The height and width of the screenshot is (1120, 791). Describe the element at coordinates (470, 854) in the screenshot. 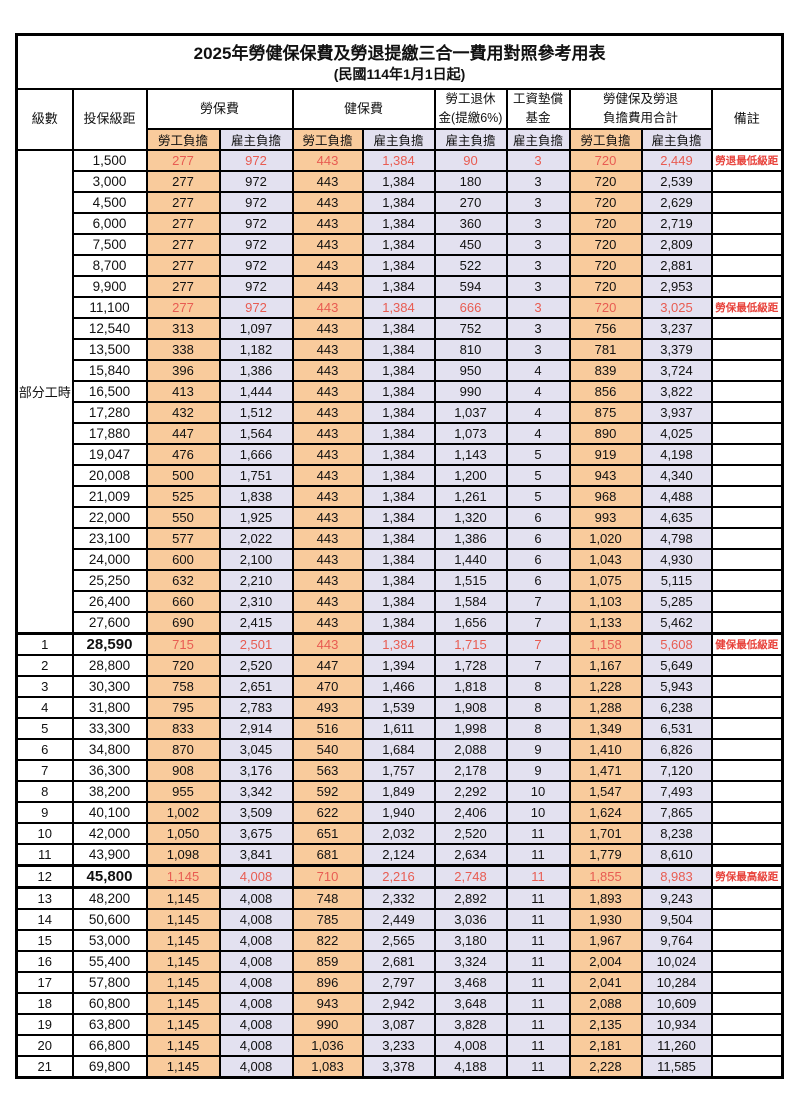

I see `pension-employer-cell: 2,634` at that location.